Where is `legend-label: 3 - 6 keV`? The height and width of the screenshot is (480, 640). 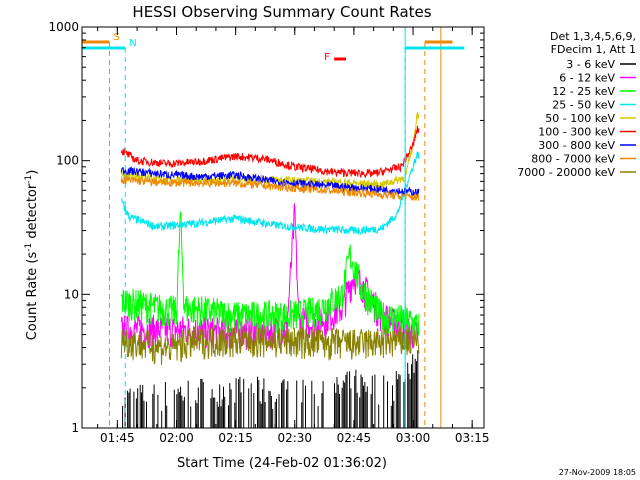
legend-label: 3 - 6 keV is located at coordinates (590, 64).